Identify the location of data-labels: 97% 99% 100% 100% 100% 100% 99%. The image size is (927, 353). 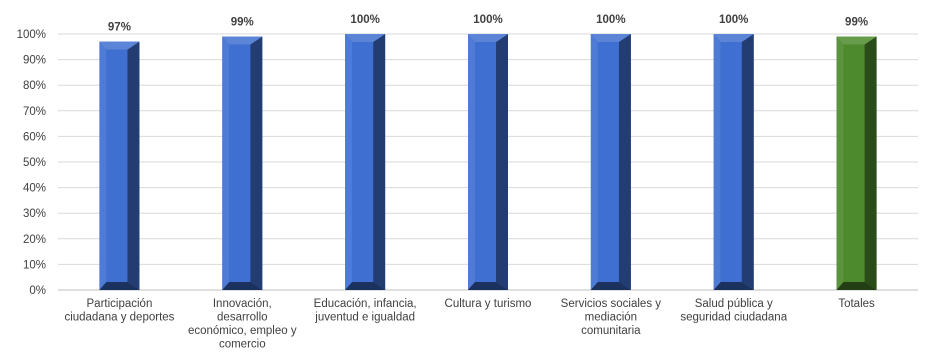
(488, 24).